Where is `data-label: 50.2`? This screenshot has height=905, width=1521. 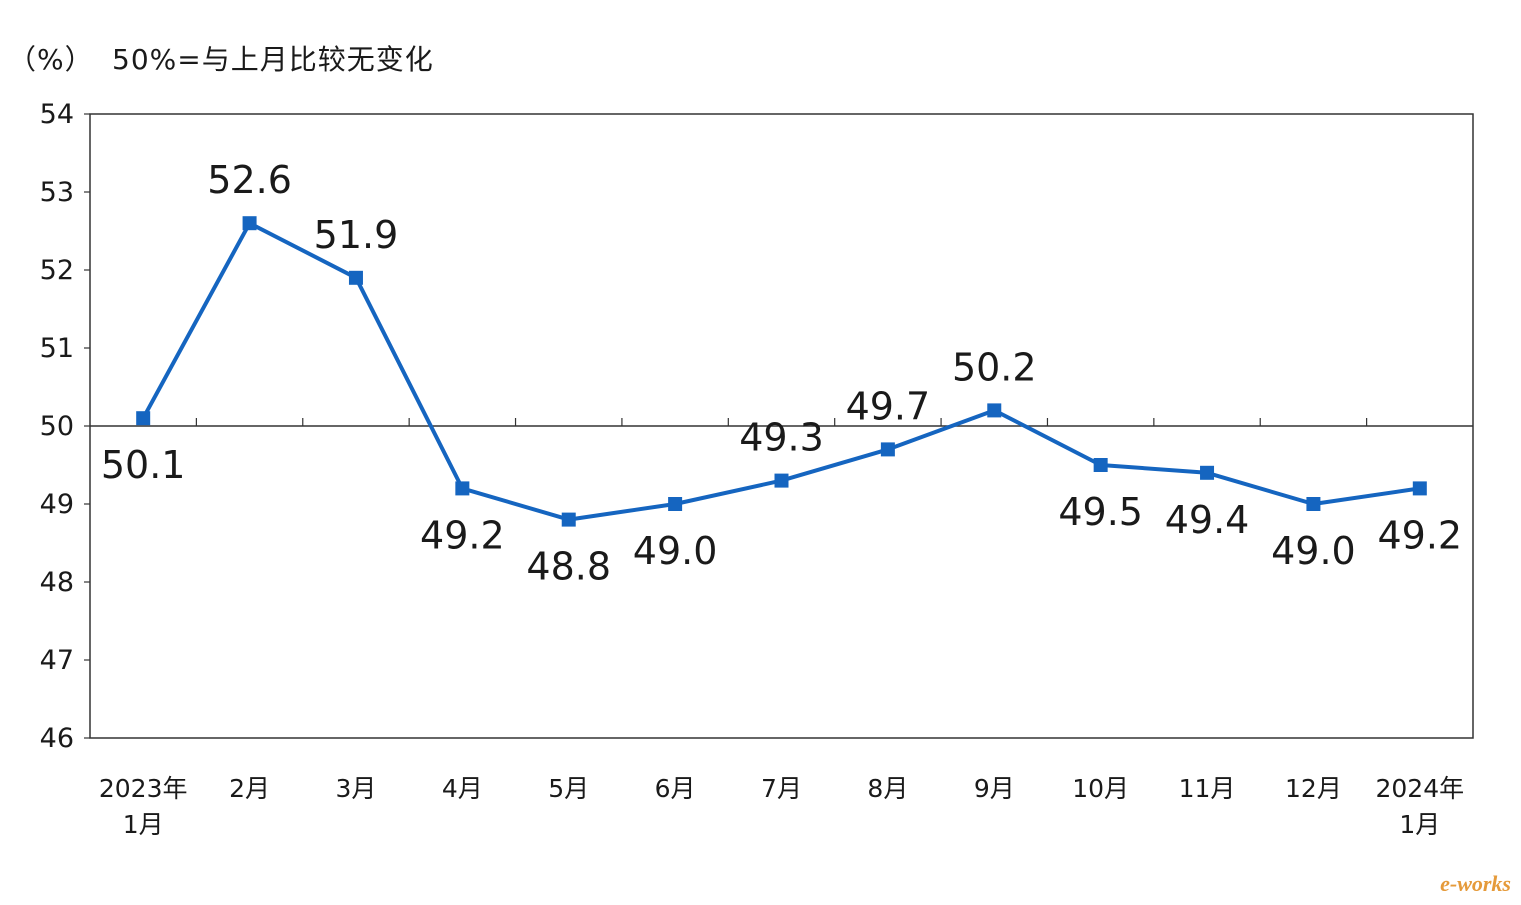
data-label: 50.2 is located at coordinates (994, 367).